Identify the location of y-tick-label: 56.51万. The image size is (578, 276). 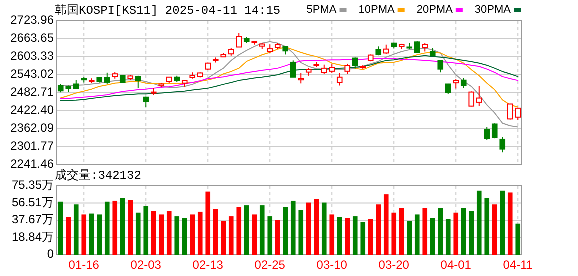
(33, 202).